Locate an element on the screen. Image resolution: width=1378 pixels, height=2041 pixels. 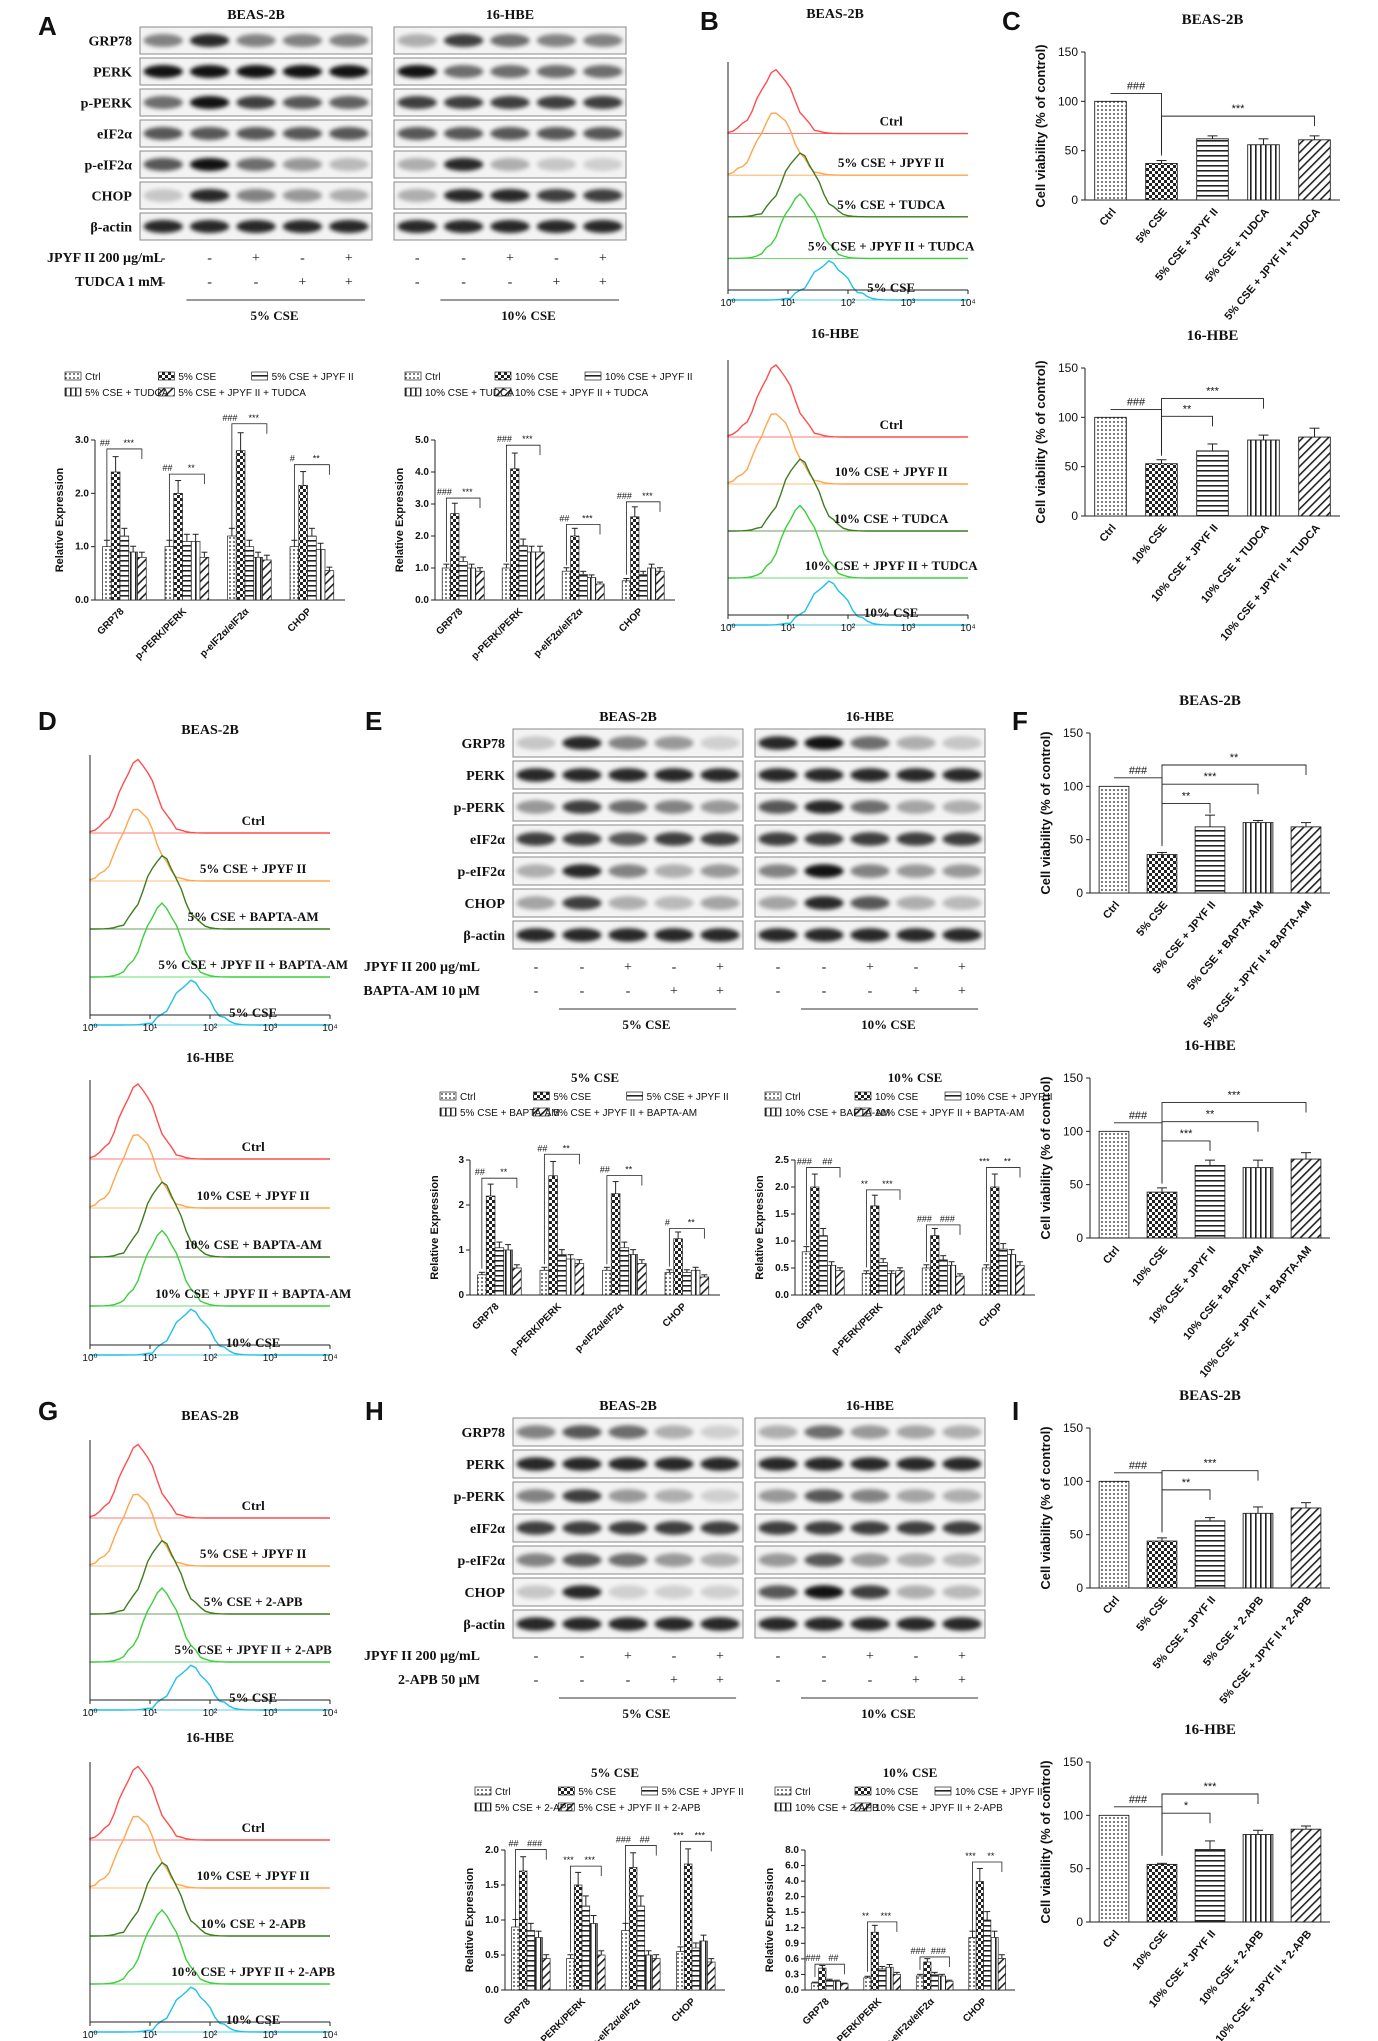
y-tick-label: 1.5 is located at coordinates (792, 1912).